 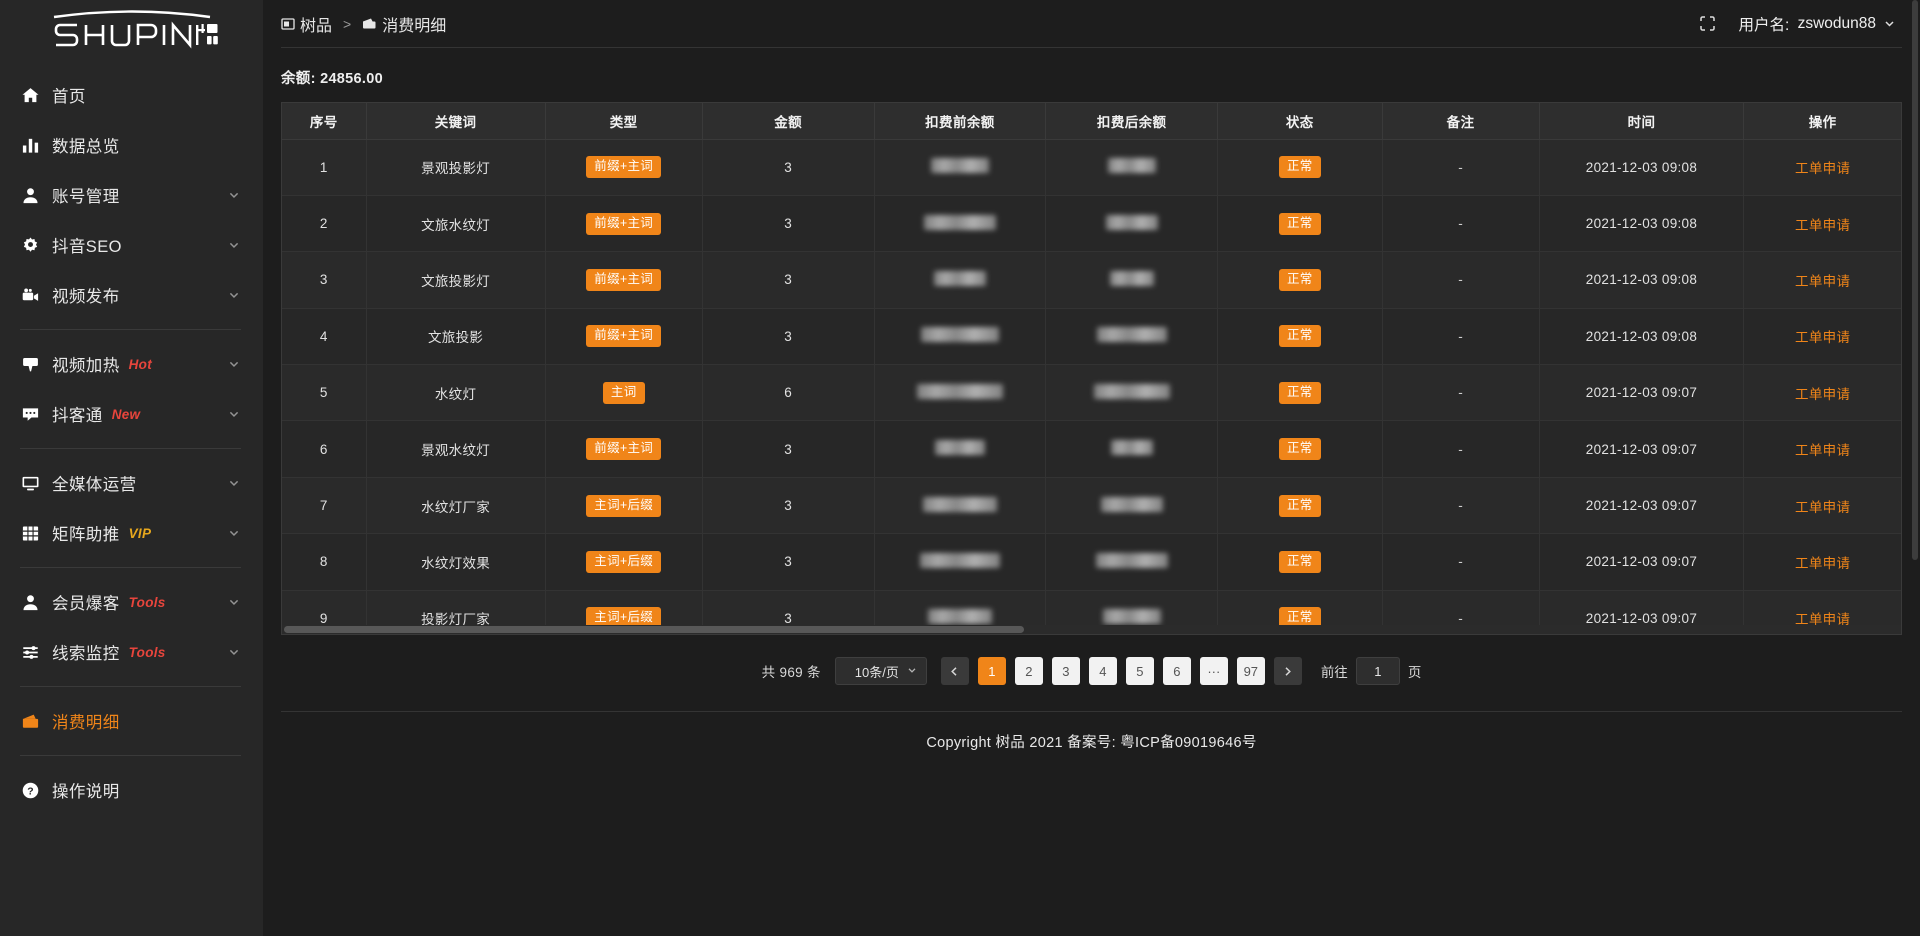 I want to click on monitor-icon, so click(x=30, y=483).